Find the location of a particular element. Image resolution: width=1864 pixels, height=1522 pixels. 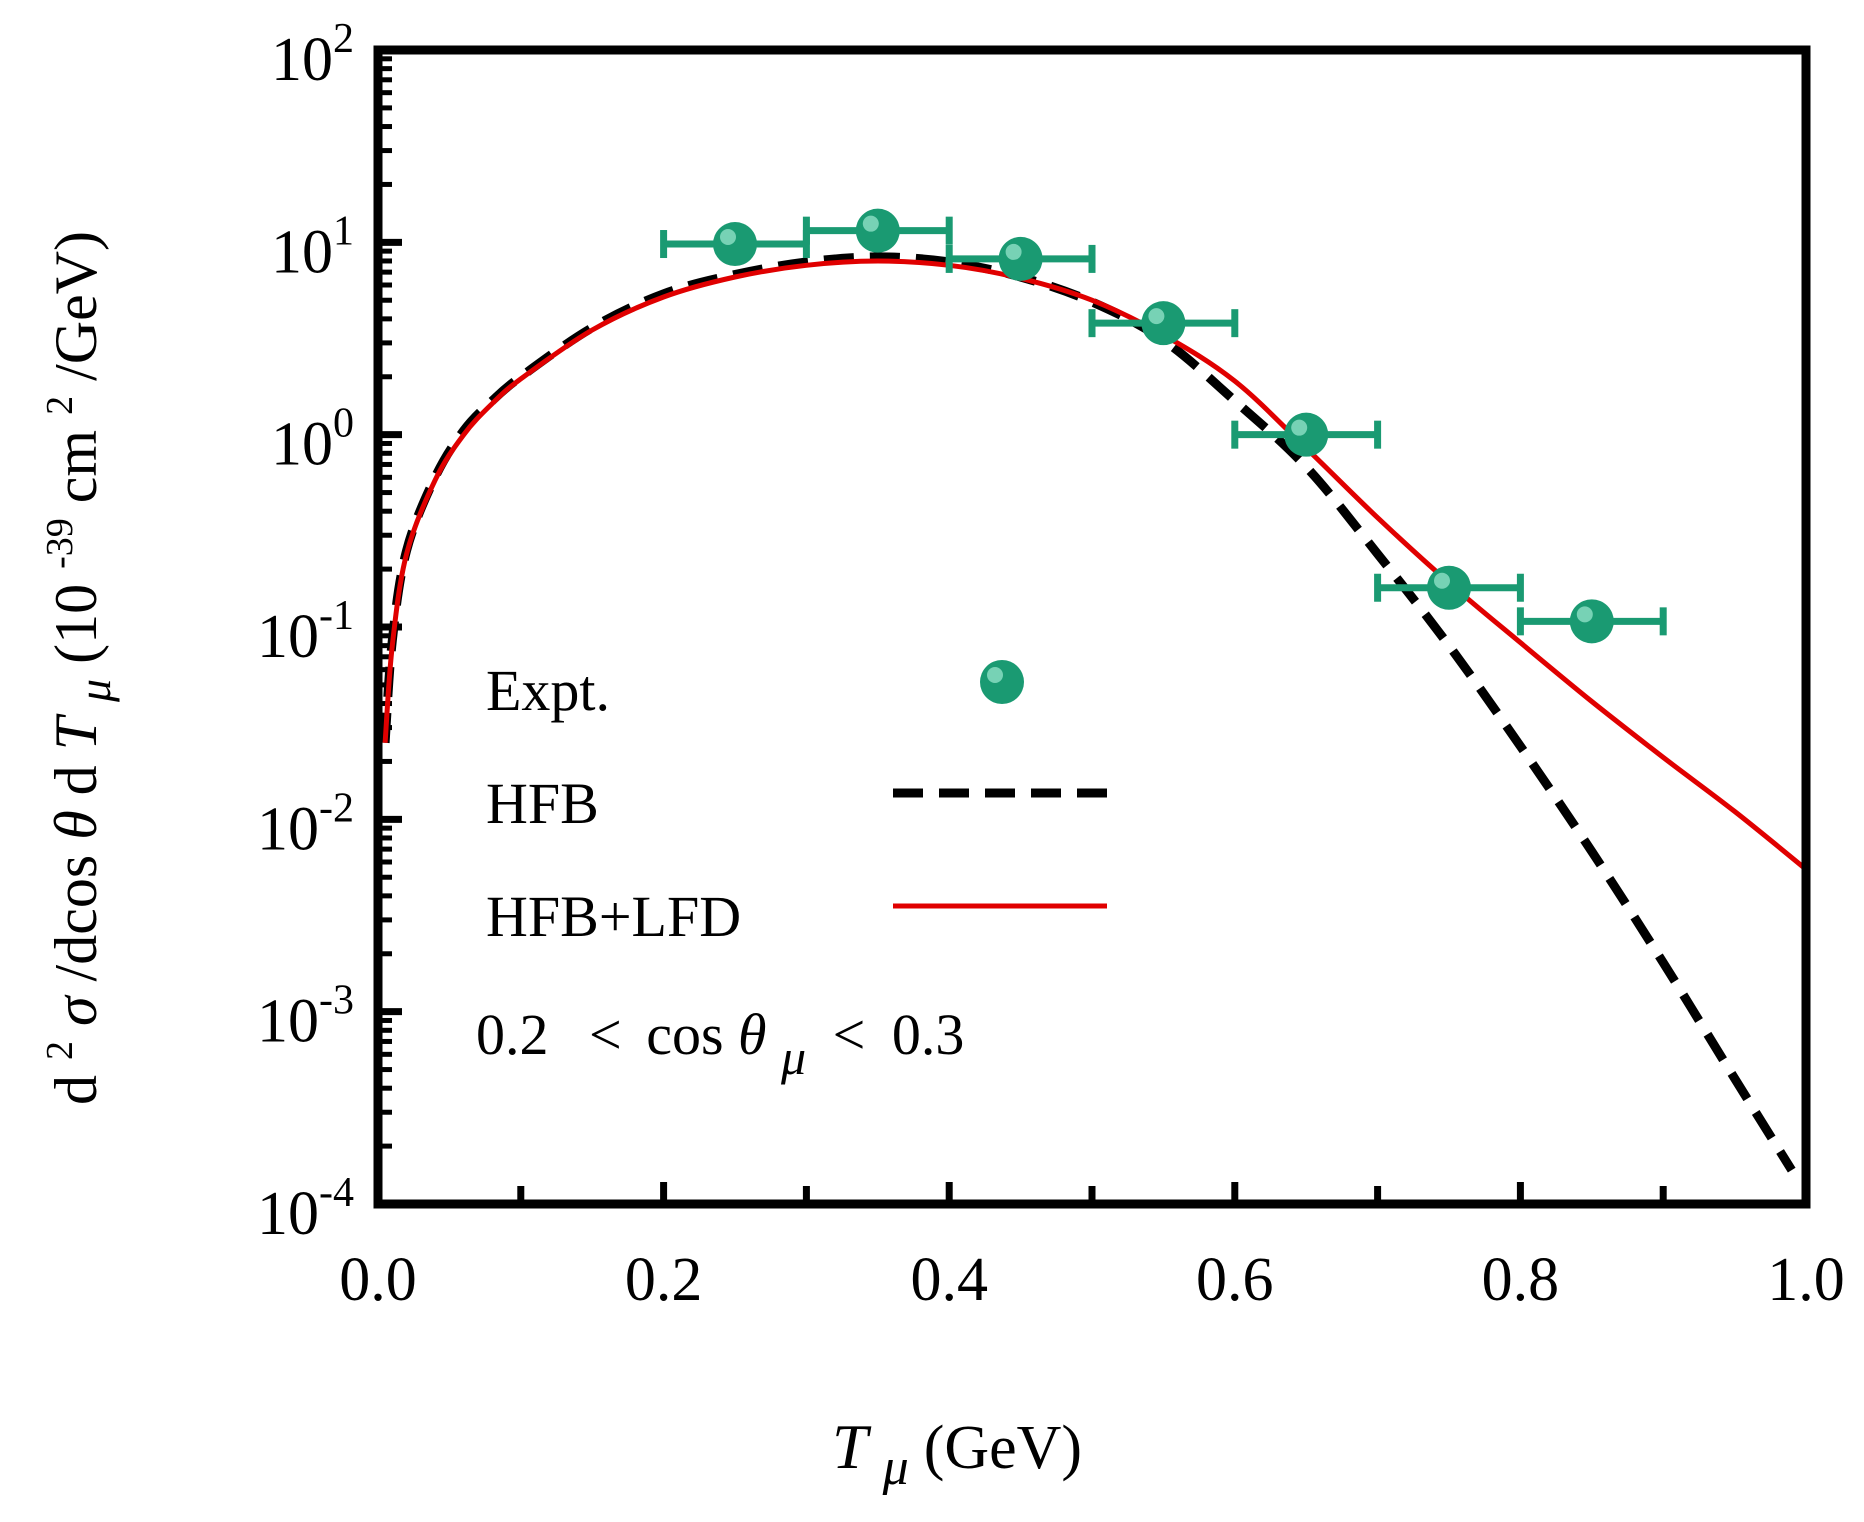

y-label-sigma: σ is located at coordinates (76, 1010).